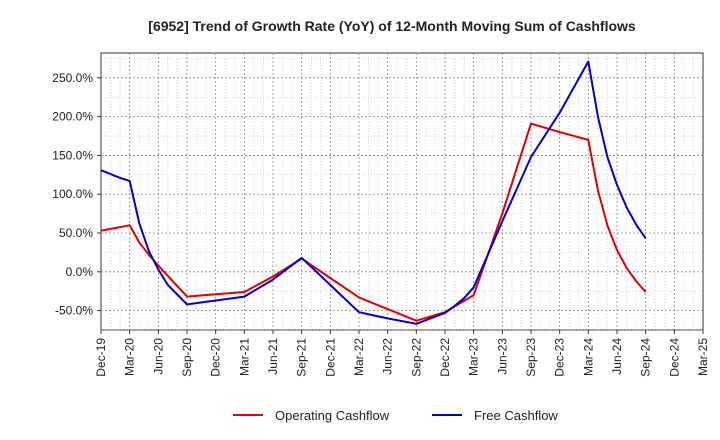 Image resolution: width=720 pixels, height=440 pixels. What do you see at coordinates (273, 356) in the screenshot?
I see `x-tick-label: Jun-21` at bounding box center [273, 356].